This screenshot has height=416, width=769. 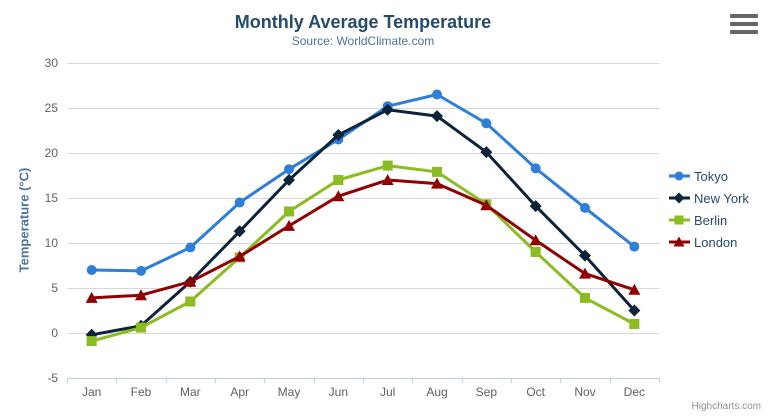 I want to click on legend: Tokyo New York Berlin London, so click(x=709, y=209).